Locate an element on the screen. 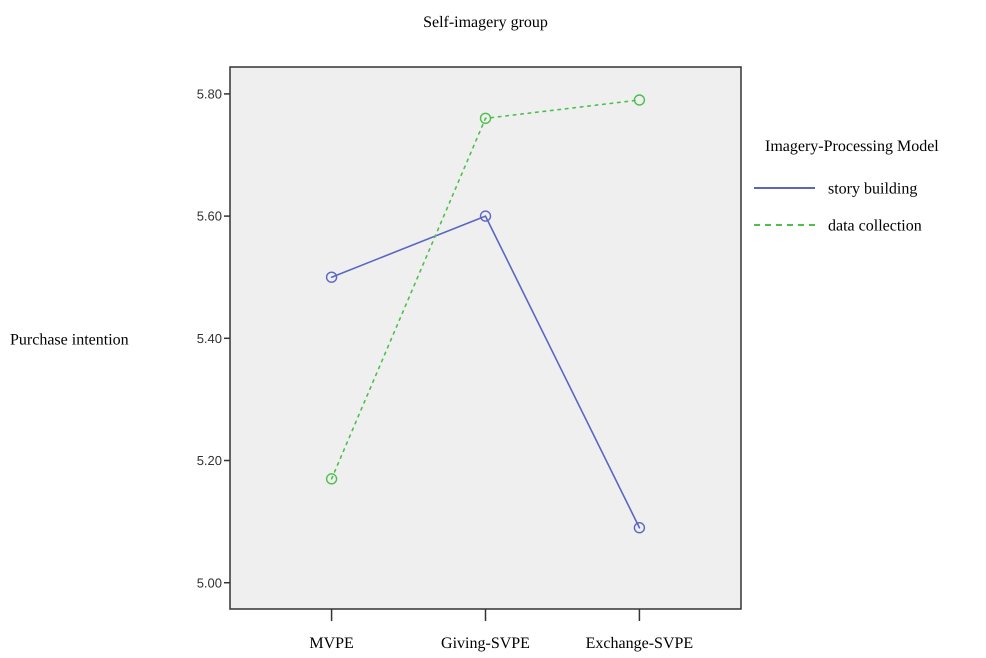 This screenshot has height=658, width=986. legend-label: data collection is located at coordinates (875, 226).